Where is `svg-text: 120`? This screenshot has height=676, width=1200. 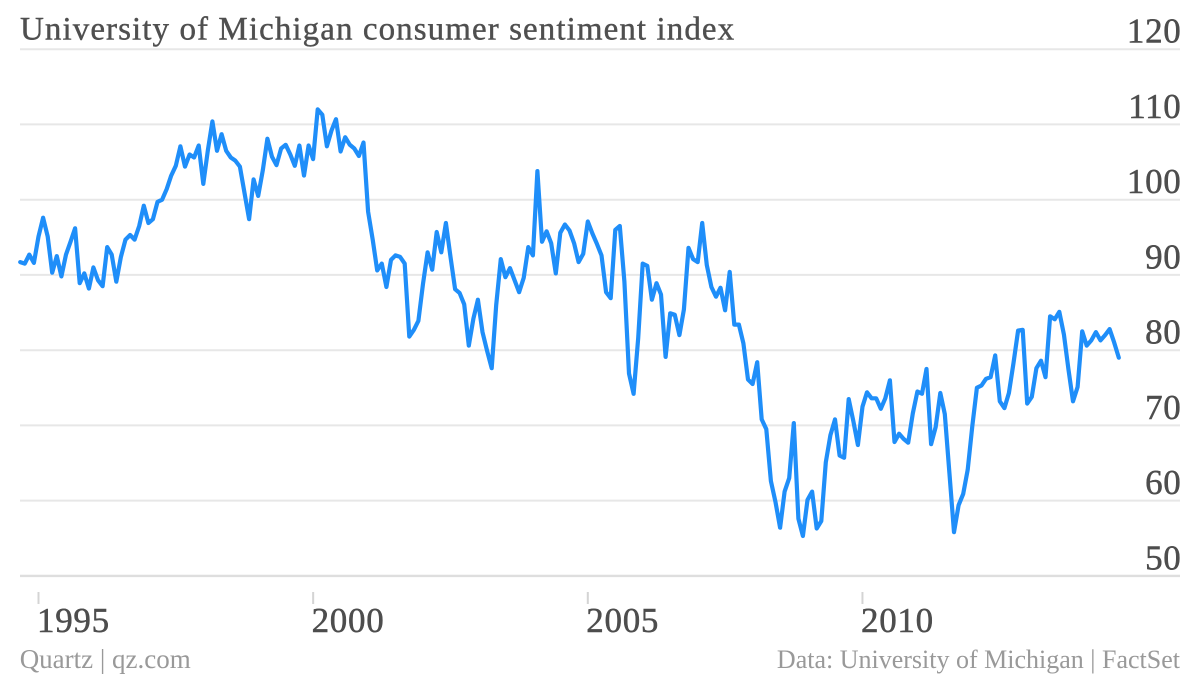
svg-text: 120 is located at coordinates (1154, 31).